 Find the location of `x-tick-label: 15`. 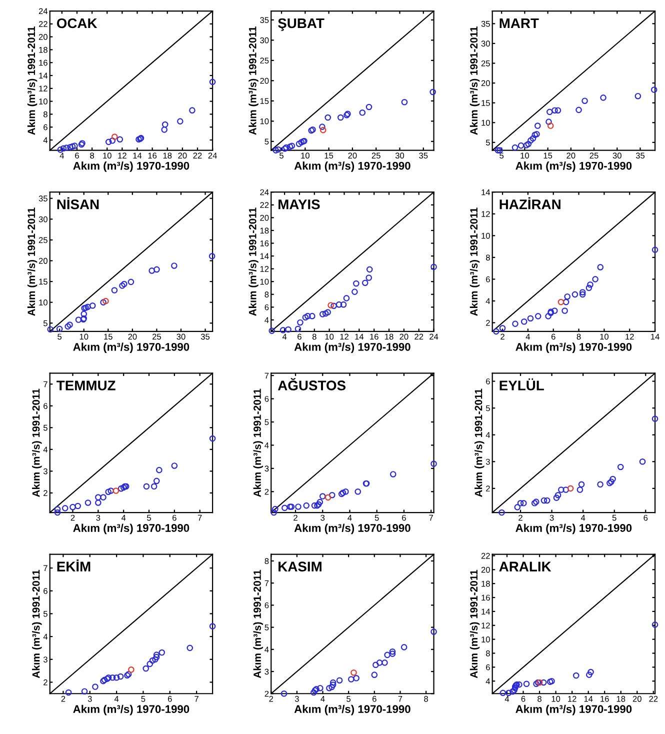

x-tick-label: 15 is located at coordinates (329, 155).